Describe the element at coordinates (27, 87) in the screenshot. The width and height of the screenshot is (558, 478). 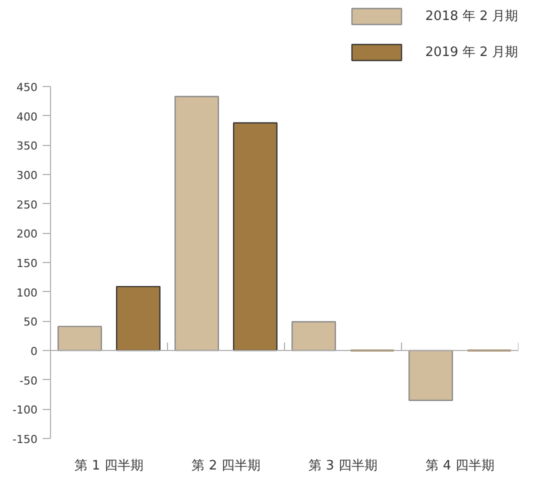
I see `y-tick-label: 450` at that location.